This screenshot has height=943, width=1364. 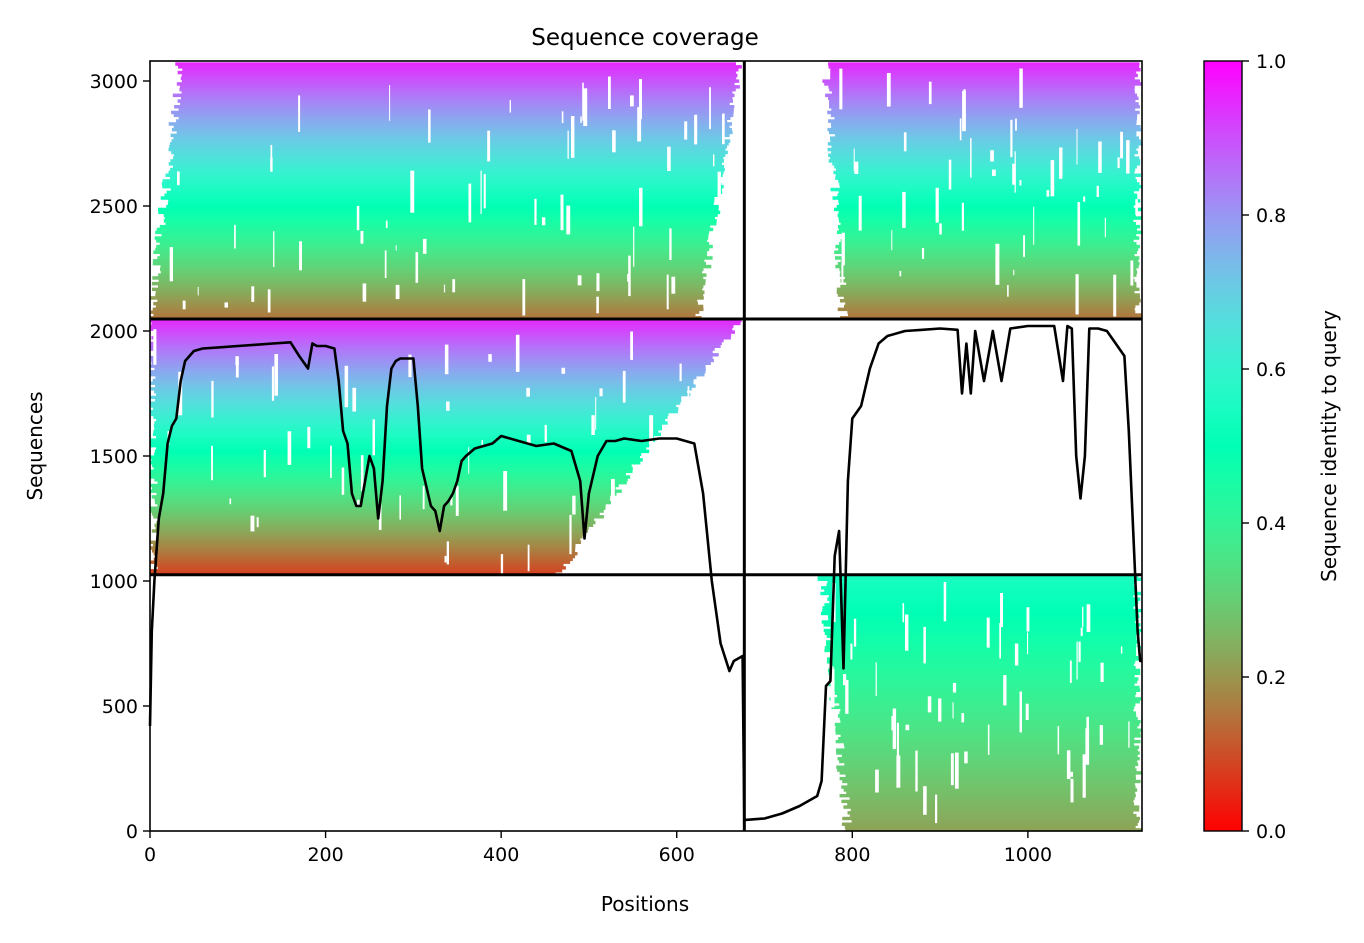 What do you see at coordinates (1271, 832) in the screenshot?
I see `colorbar-tick-label: 0.0` at bounding box center [1271, 832].